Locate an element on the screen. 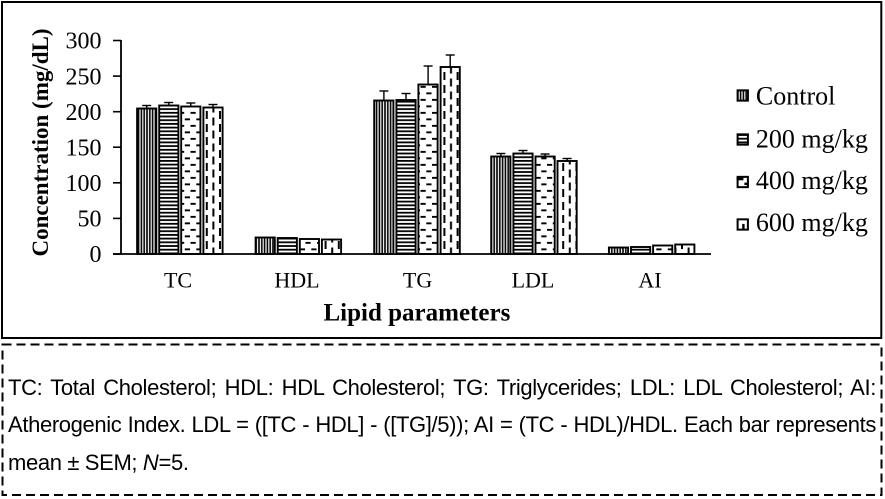 Image resolution: width=885 pixels, height=499 pixels. svg-text: Lipid parameters is located at coordinates (417, 313).